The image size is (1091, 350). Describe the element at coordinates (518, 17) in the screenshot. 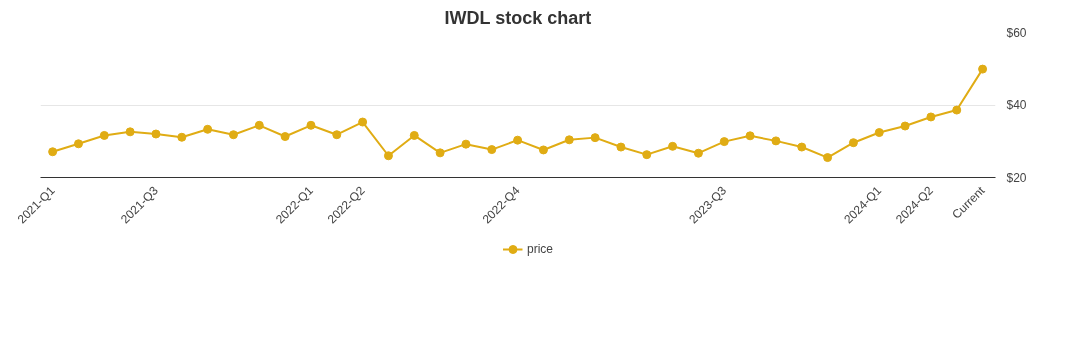

I see `chart-title: IWDL stock chart` at that location.